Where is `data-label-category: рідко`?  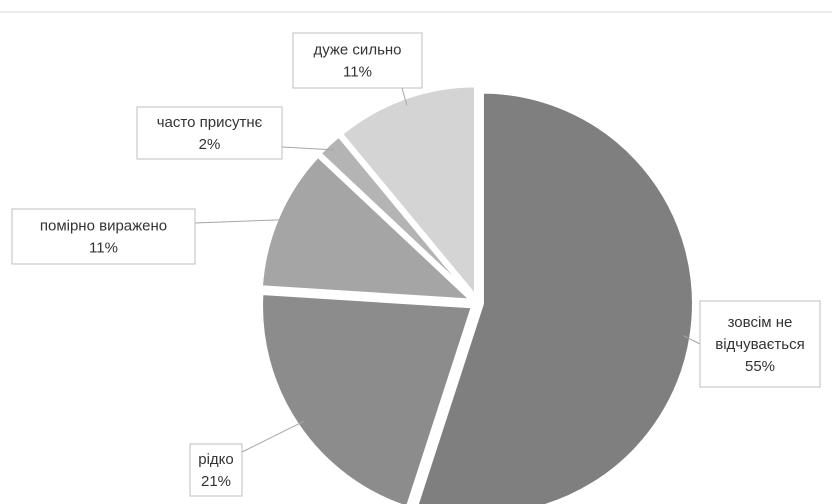 data-label-category: рідко is located at coordinates (216, 459).